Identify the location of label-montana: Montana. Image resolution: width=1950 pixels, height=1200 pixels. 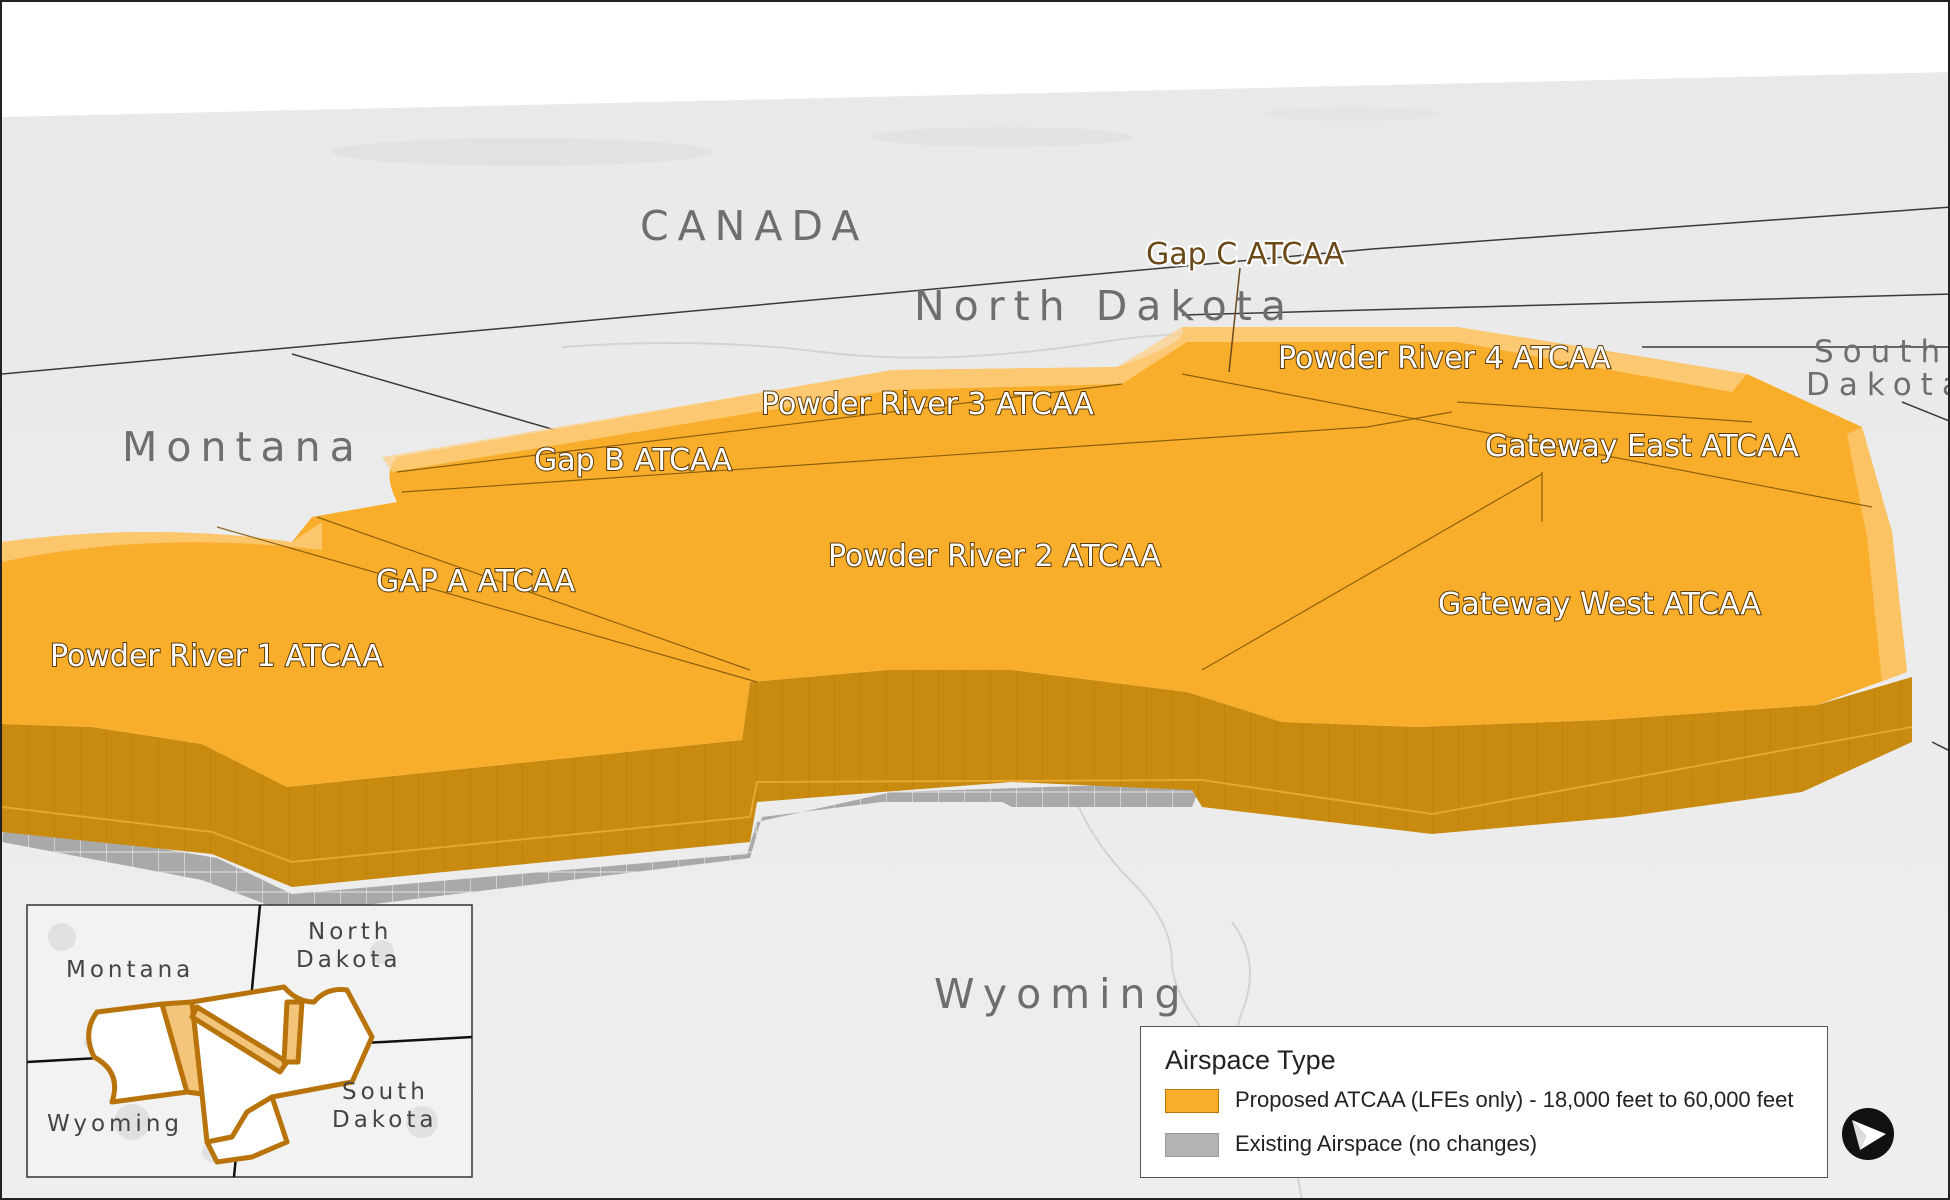
(243, 447).